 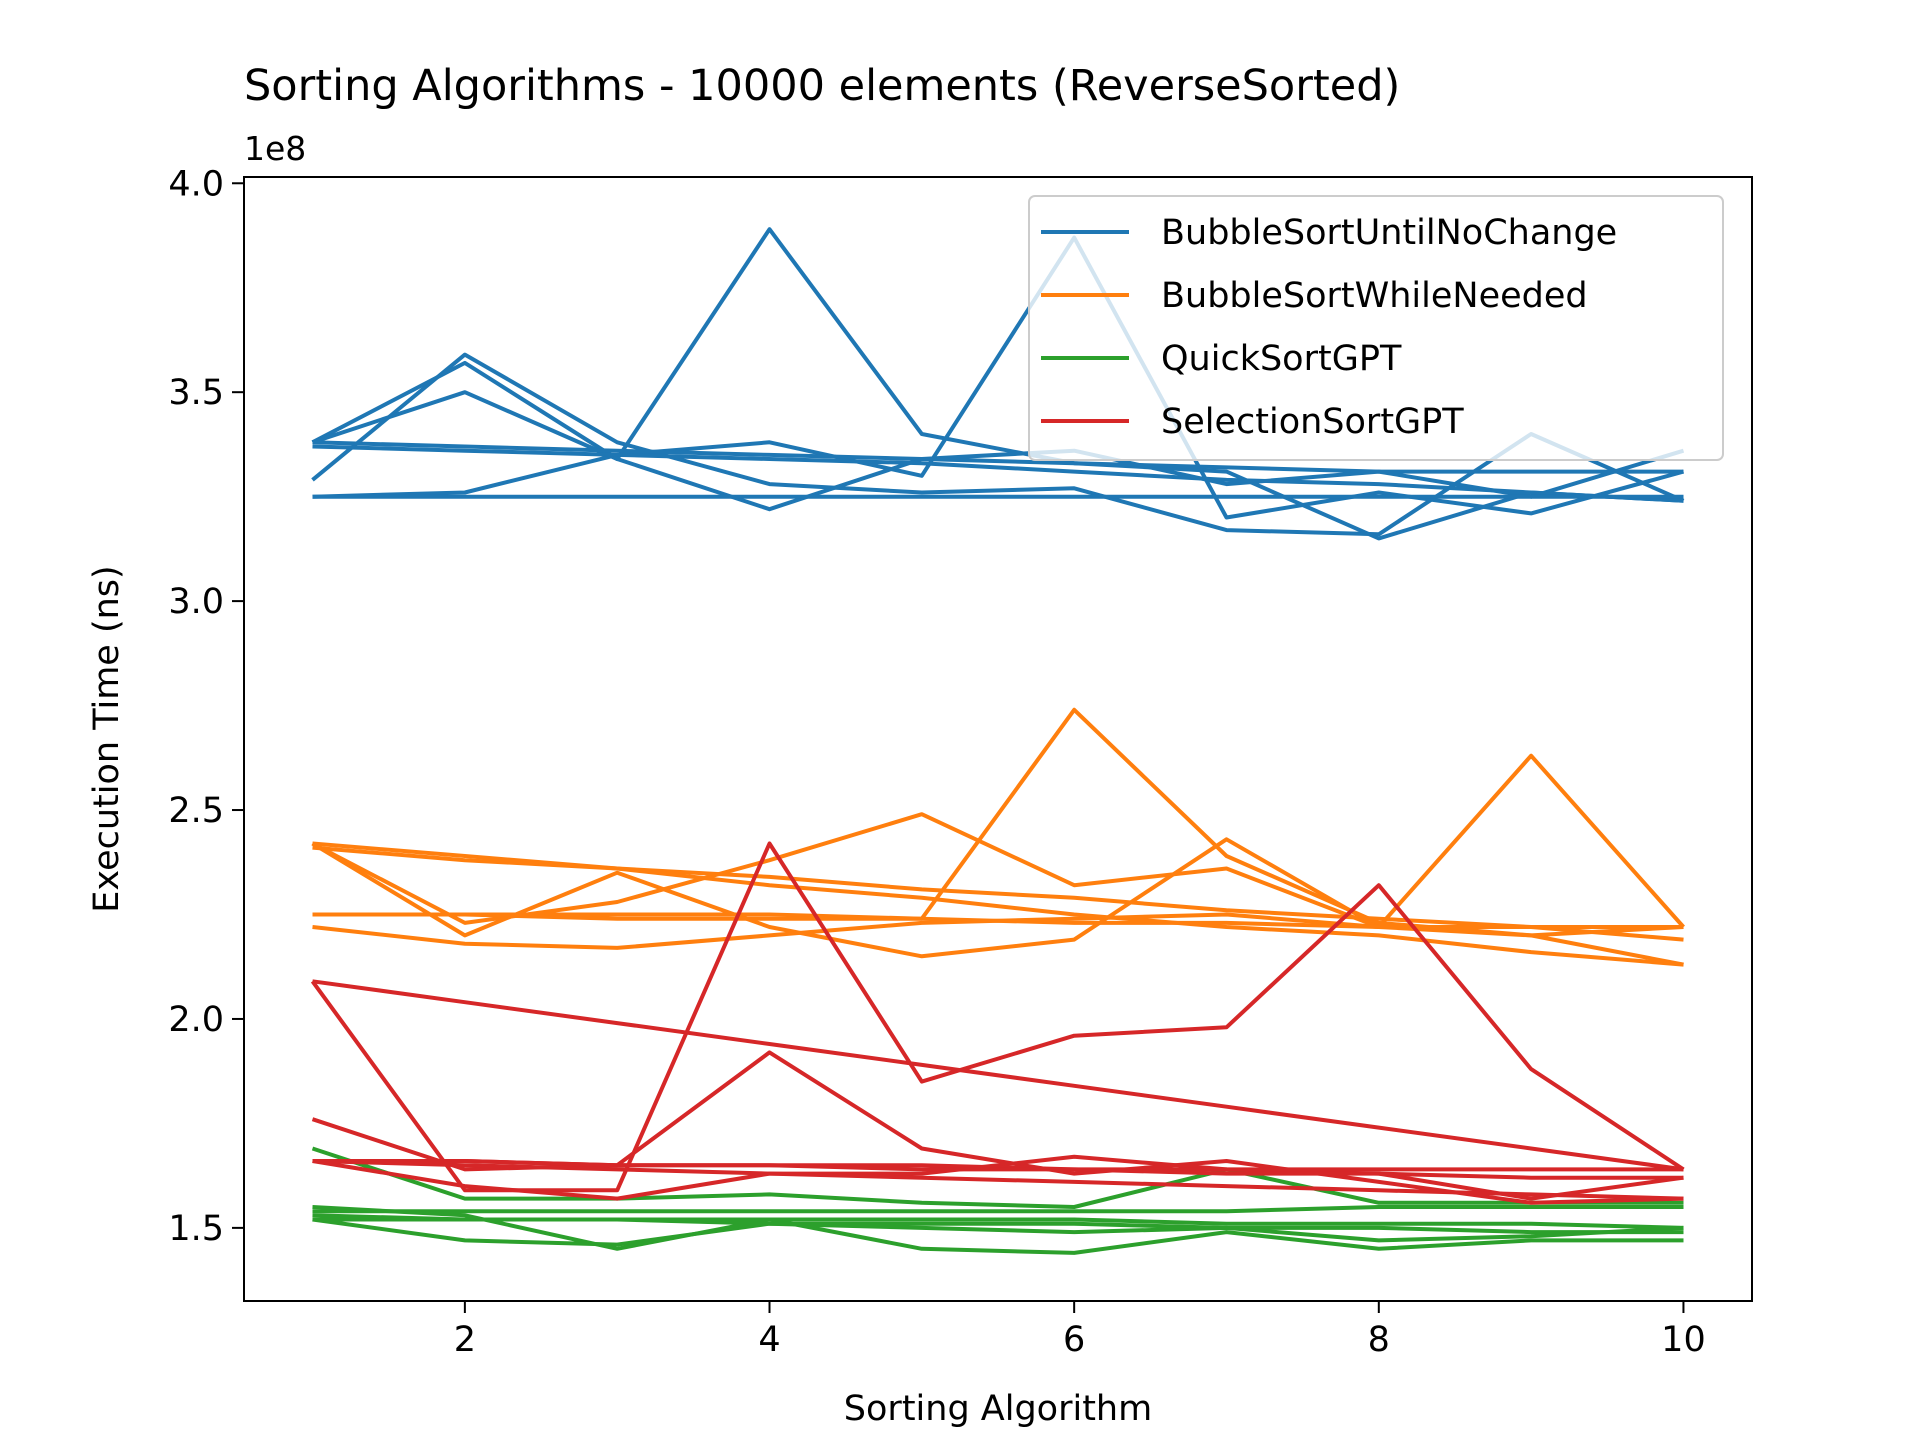 What do you see at coordinates (196, 1020) in the screenshot?
I see `y-tick-label: 2.0` at bounding box center [196, 1020].